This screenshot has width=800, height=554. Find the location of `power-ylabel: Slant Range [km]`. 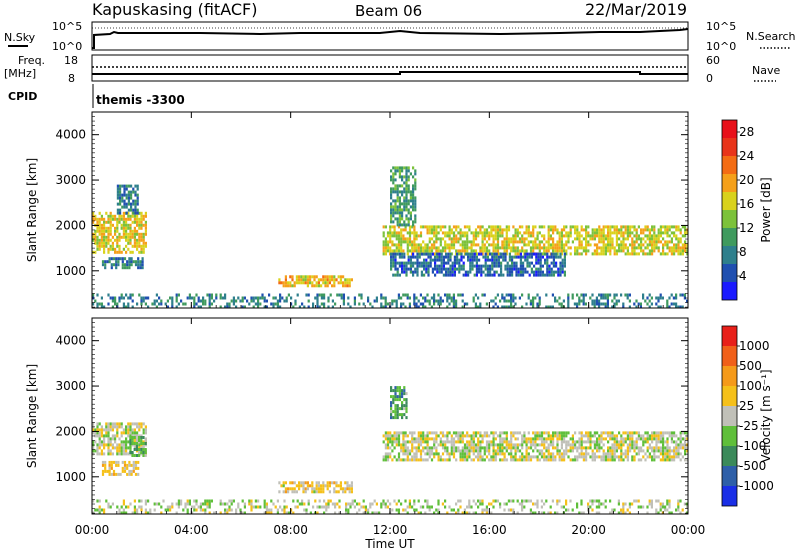

power-ylabel: Slant Range [km] is located at coordinates (32, 210).